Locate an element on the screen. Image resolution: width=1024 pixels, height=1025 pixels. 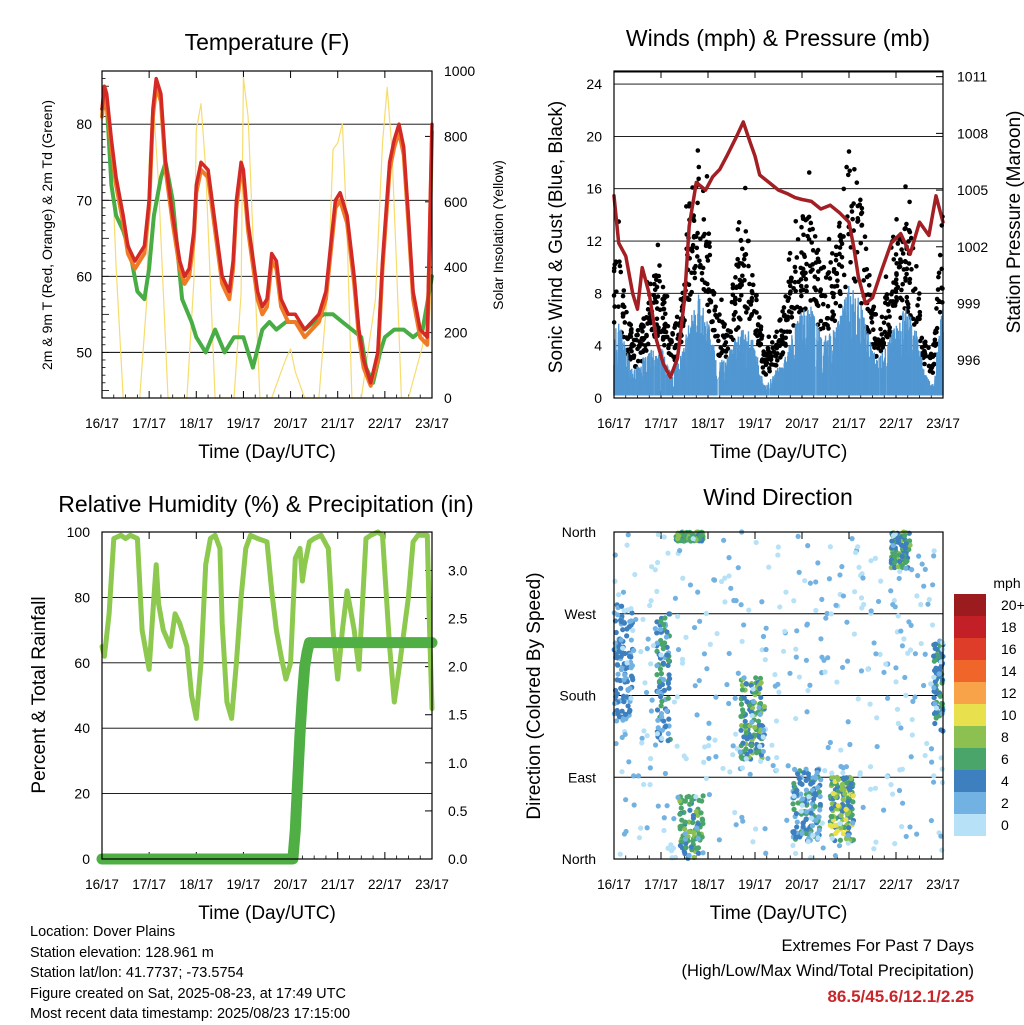
x-axis-label: Time (Day/UTC) is located at coordinates (267, 452).